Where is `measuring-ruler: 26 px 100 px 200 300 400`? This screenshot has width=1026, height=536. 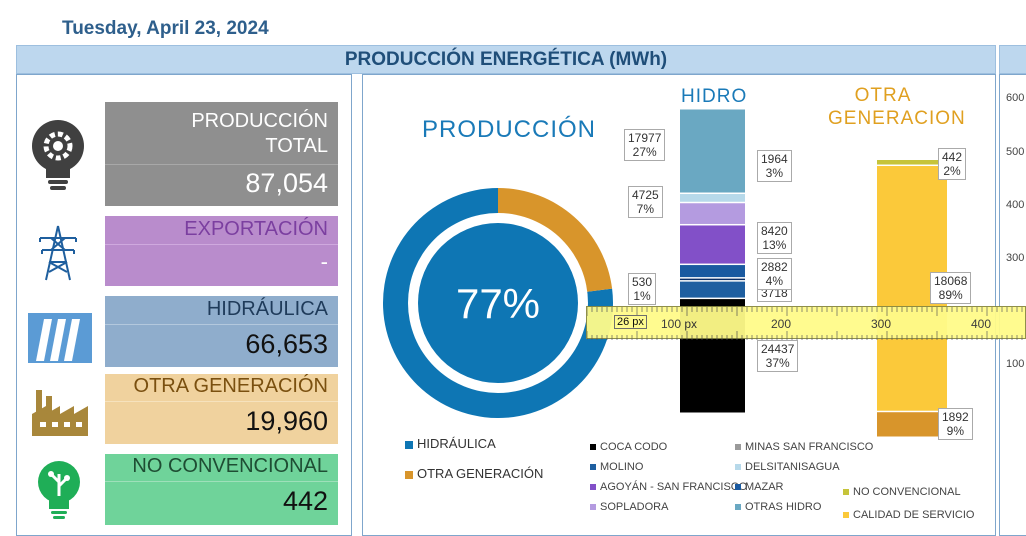 measuring-ruler: 26 px 100 px 200 300 400 is located at coordinates (806, 323).